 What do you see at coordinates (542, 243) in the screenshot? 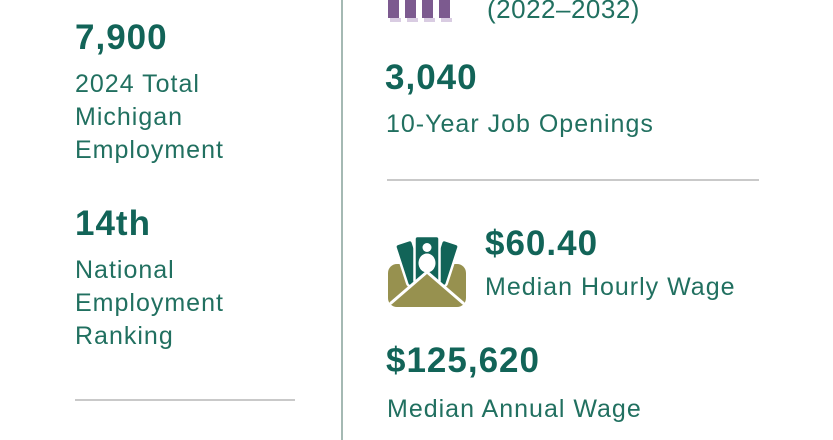
I see `hourly-wage-stat-value: $60.40` at bounding box center [542, 243].